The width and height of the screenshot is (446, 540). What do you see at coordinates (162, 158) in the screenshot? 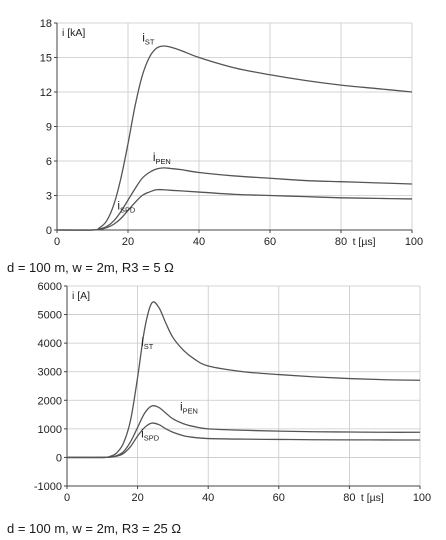
I see `chart-top-series-label-pen: iPEN` at bounding box center [162, 158].